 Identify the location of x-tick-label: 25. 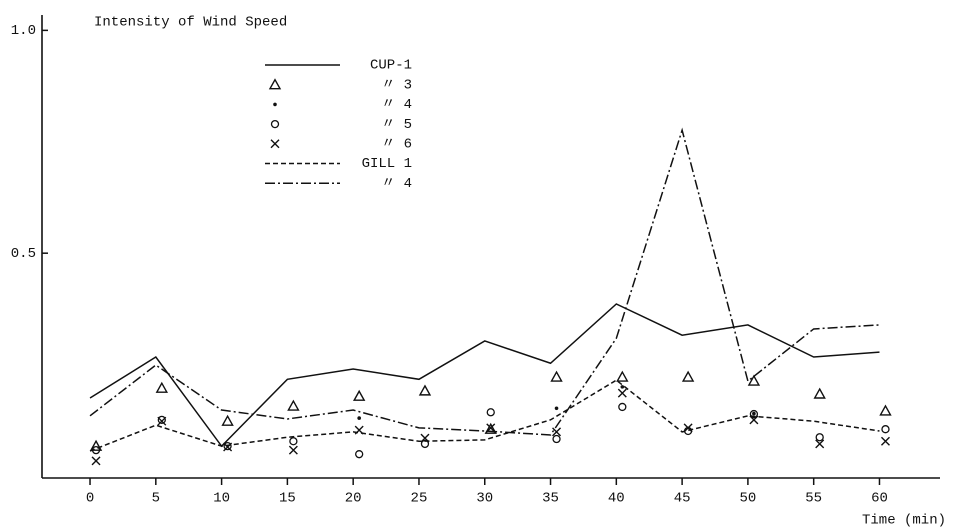
(419, 499).